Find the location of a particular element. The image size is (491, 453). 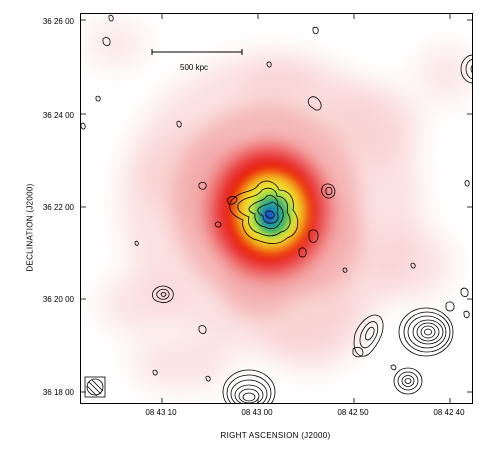

y-tick-label: 36 22 00 is located at coordinates (58, 207).